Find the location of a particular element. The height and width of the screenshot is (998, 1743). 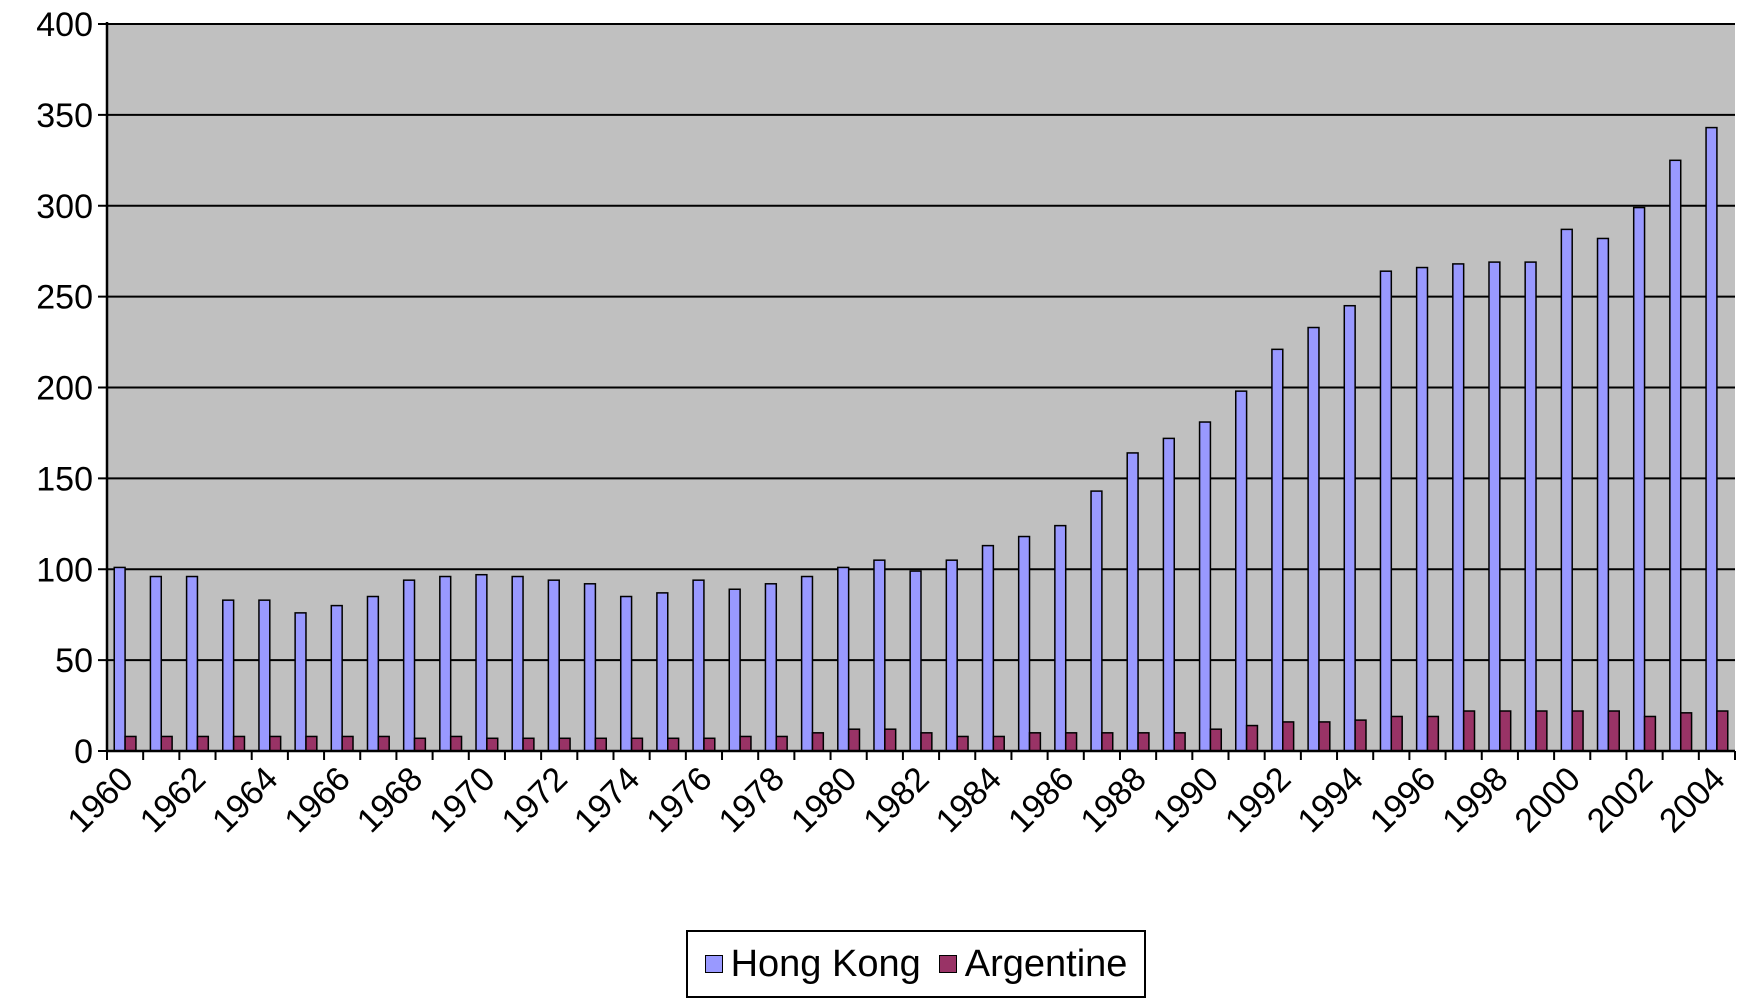

bar-argentine-1965 is located at coordinates (311, 743).